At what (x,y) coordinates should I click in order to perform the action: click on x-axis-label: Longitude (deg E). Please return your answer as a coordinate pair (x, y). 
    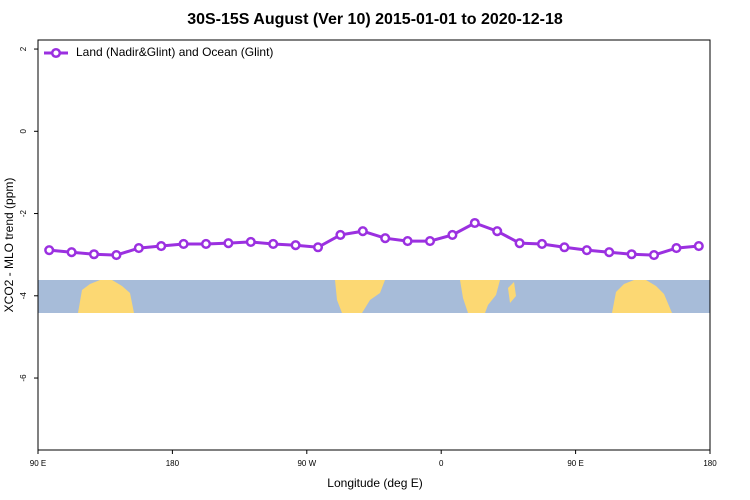
    Looking at the image, I should click on (374, 483).